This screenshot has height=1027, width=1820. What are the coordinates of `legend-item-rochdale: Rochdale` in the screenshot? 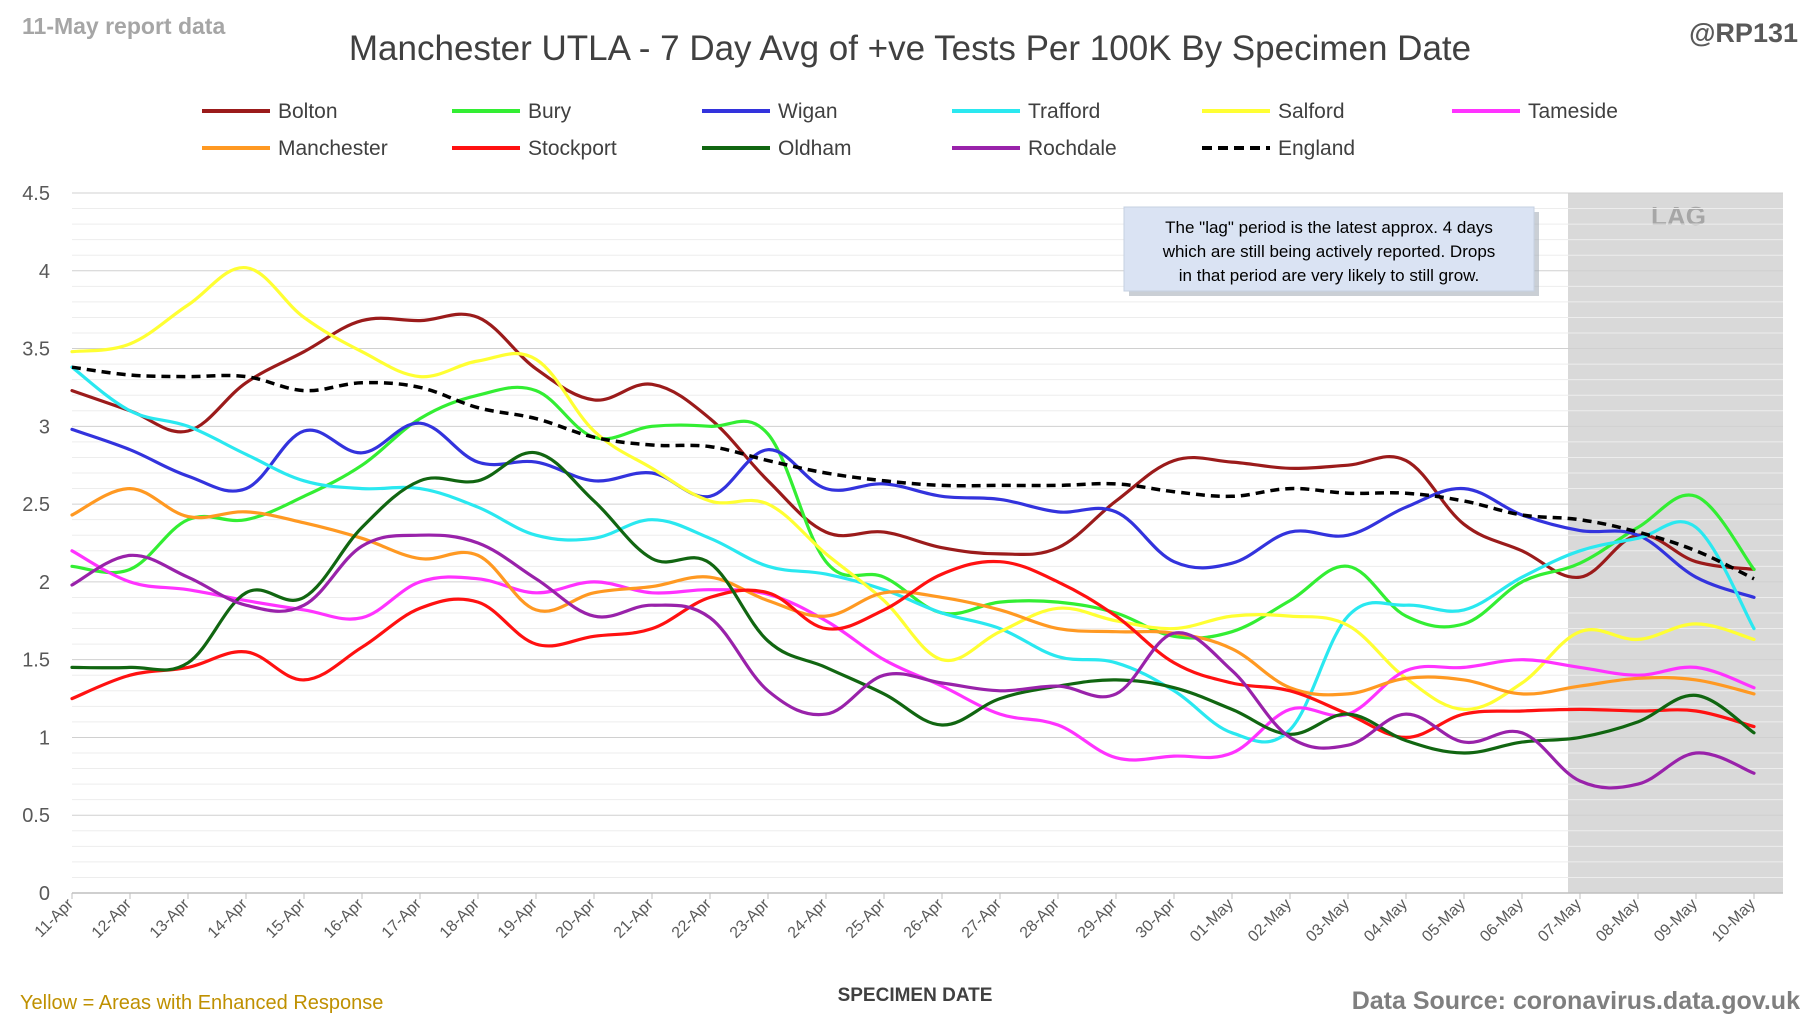 It's located at (1034, 148).